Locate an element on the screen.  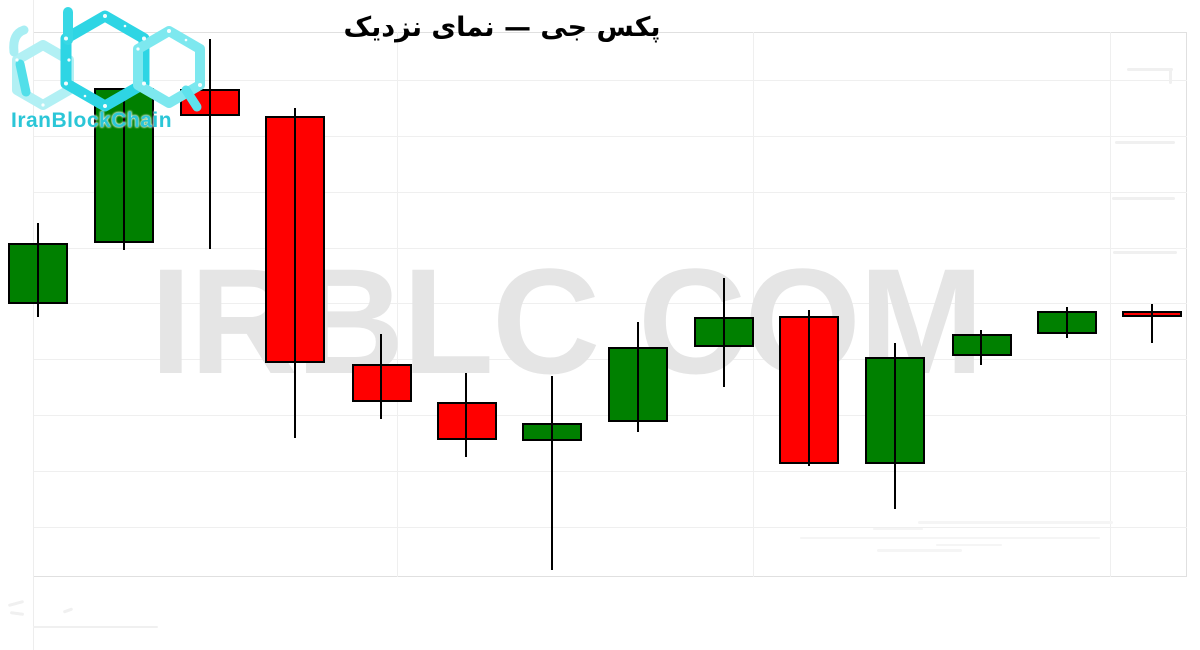
gridline-vertical-full is located at coordinates (33, 325).